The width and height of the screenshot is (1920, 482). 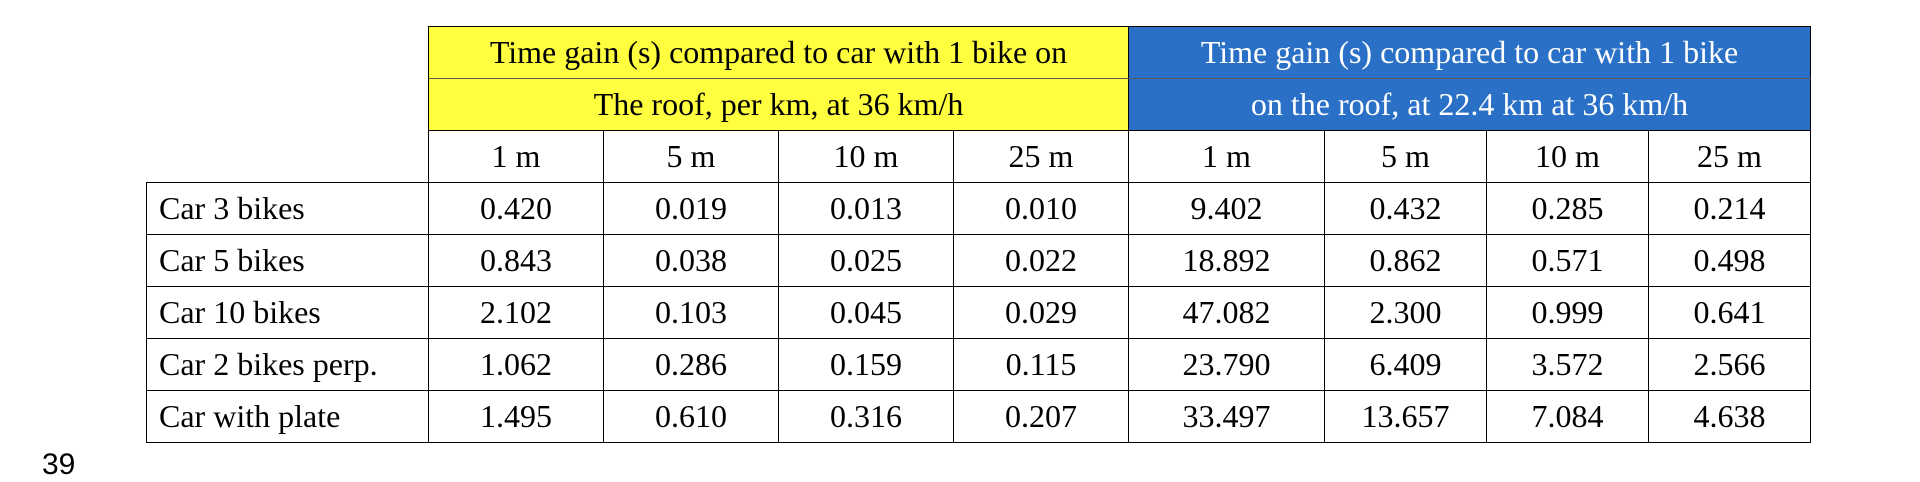 What do you see at coordinates (1226, 208) in the screenshot?
I see `data-cell: 9.402` at bounding box center [1226, 208].